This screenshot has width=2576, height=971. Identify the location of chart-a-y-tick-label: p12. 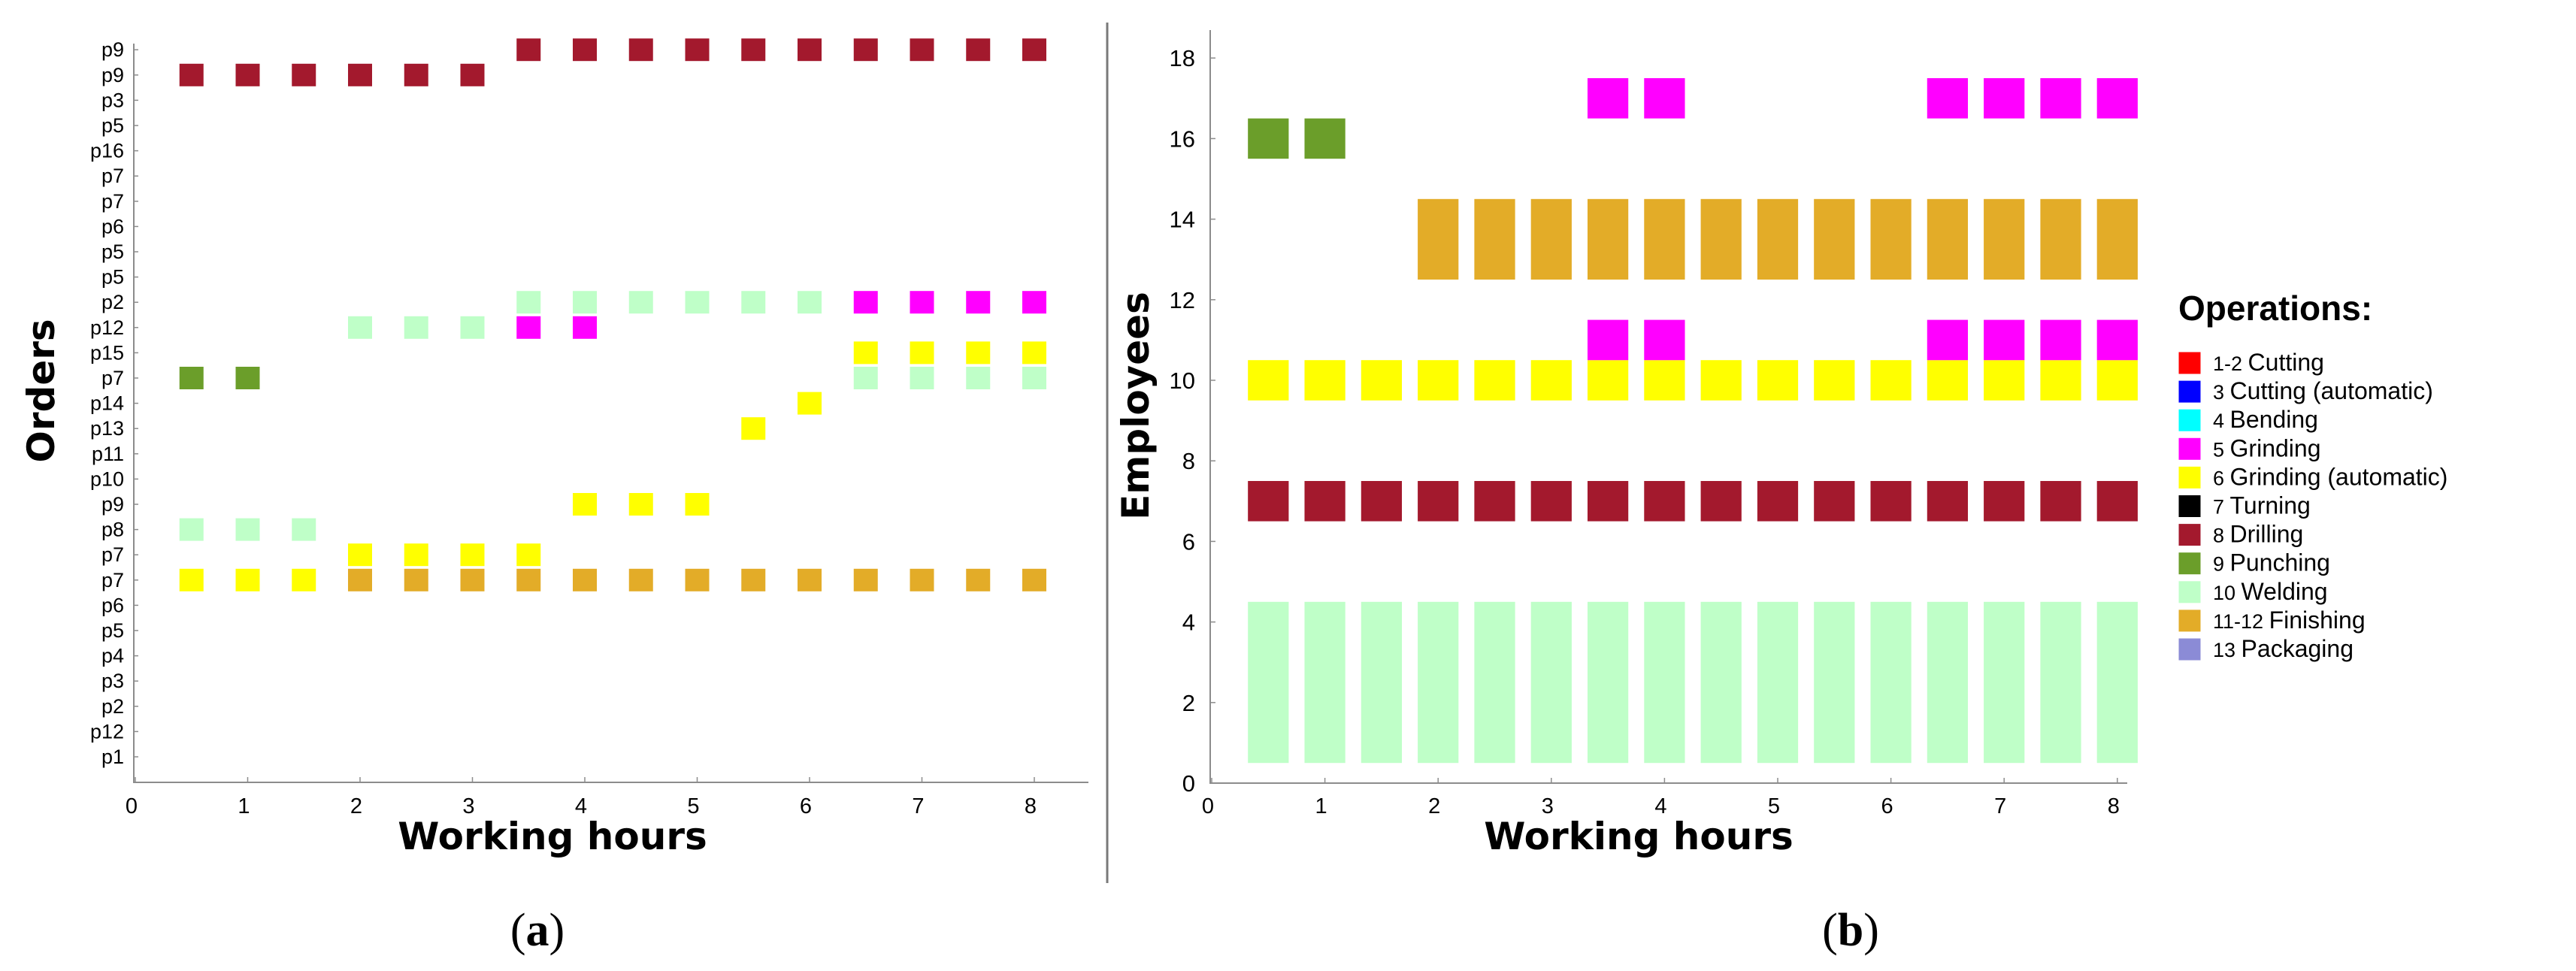
(107, 327).